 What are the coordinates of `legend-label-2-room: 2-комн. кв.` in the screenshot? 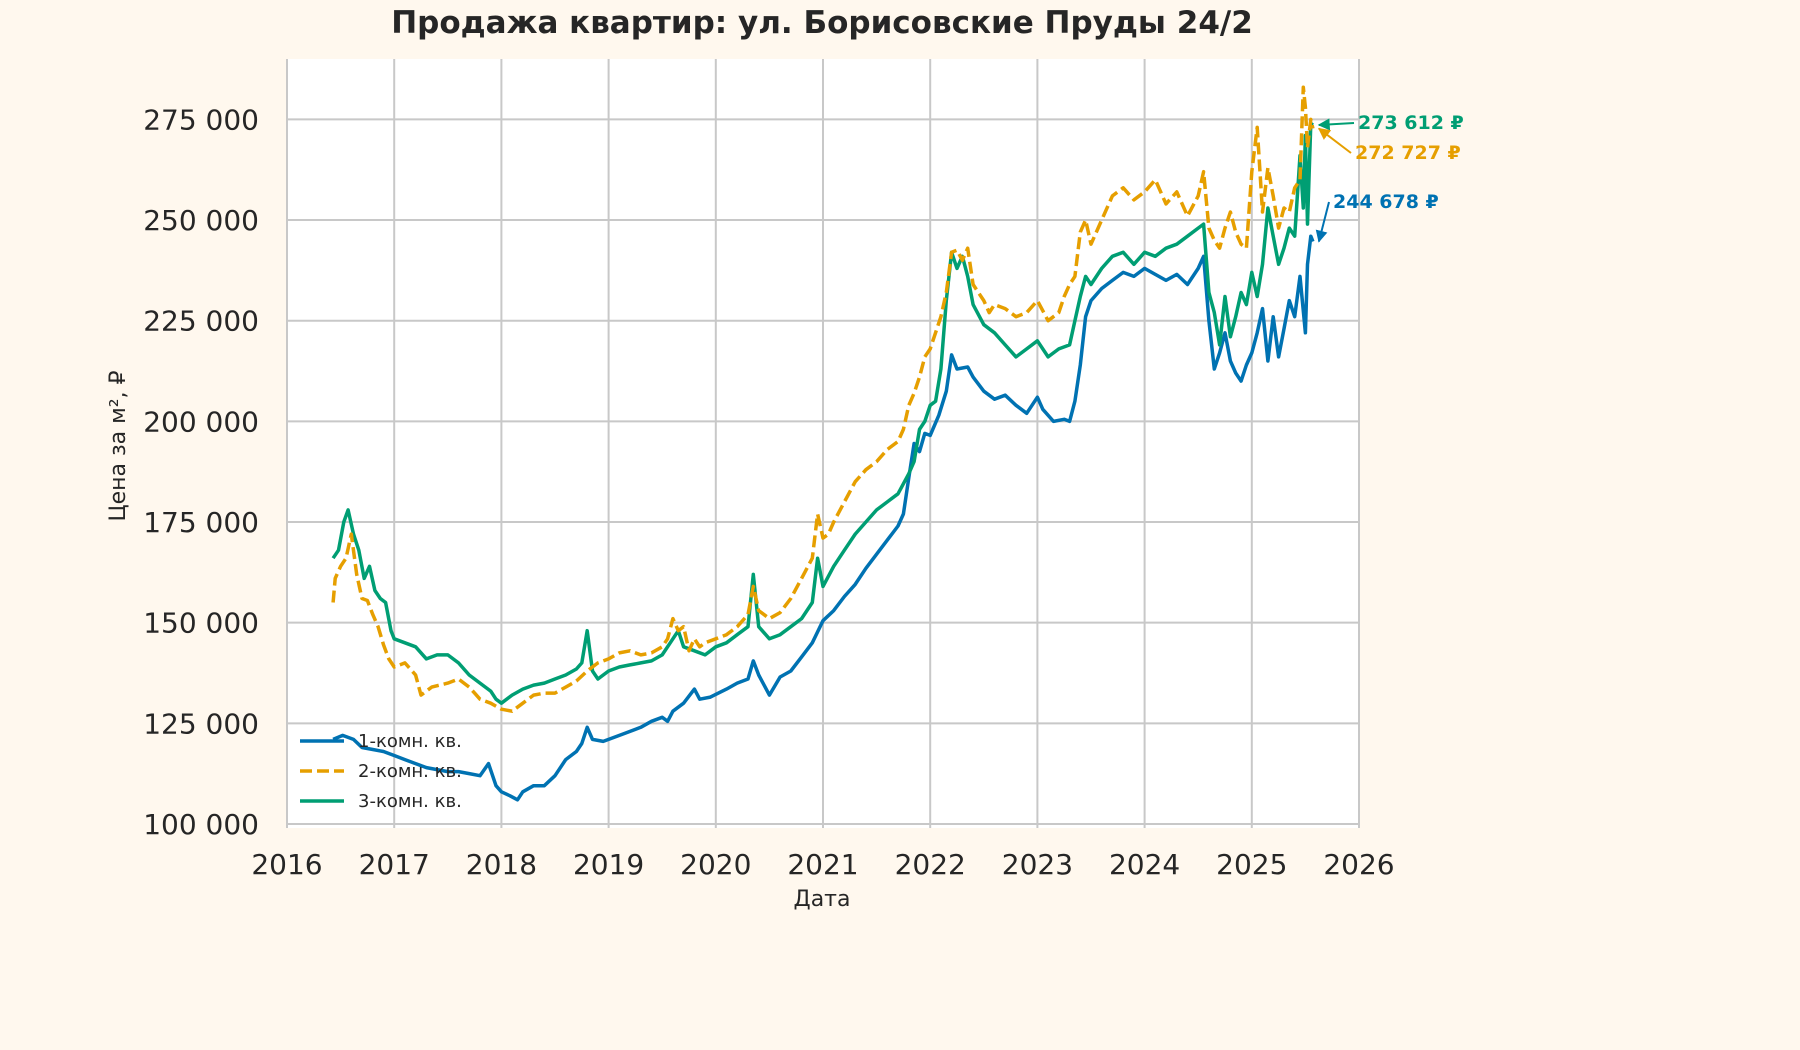 It's located at (410, 771).